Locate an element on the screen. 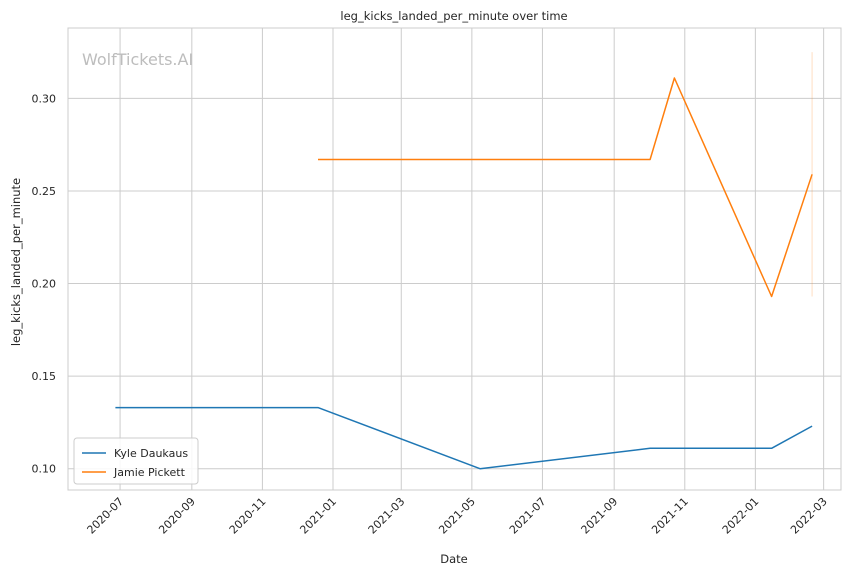  y-axis-label: leg_kicks_landed_per_minute is located at coordinates (16, 262).